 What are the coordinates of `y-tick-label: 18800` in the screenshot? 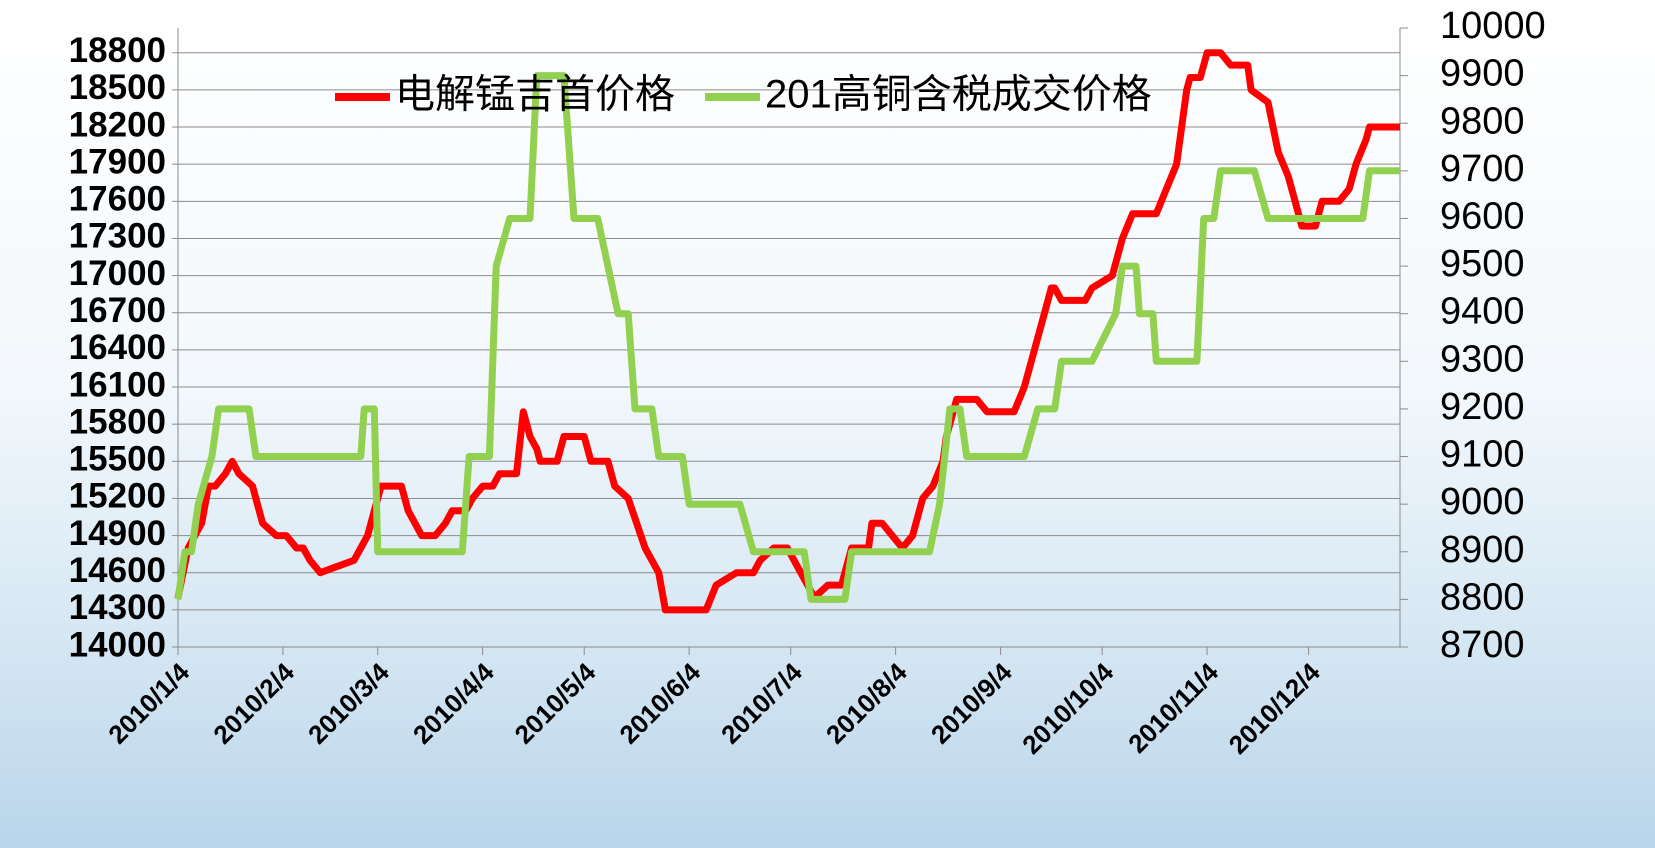 It's located at (117, 50).